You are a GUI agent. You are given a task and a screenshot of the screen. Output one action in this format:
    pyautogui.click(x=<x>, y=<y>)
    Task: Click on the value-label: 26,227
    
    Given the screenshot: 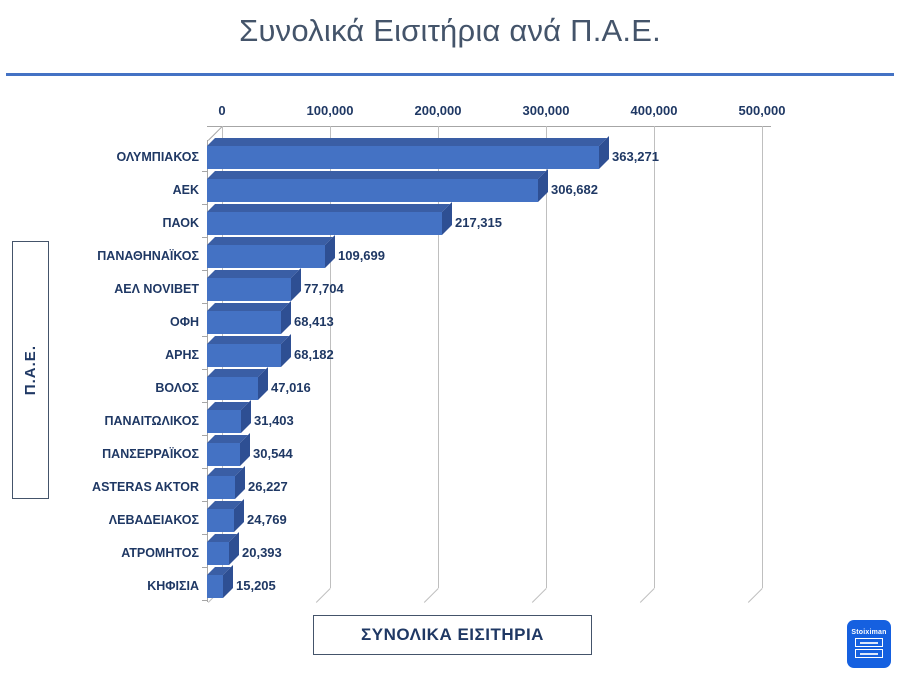 What is the action you would take?
    pyautogui.click(x=268, y=486)
    